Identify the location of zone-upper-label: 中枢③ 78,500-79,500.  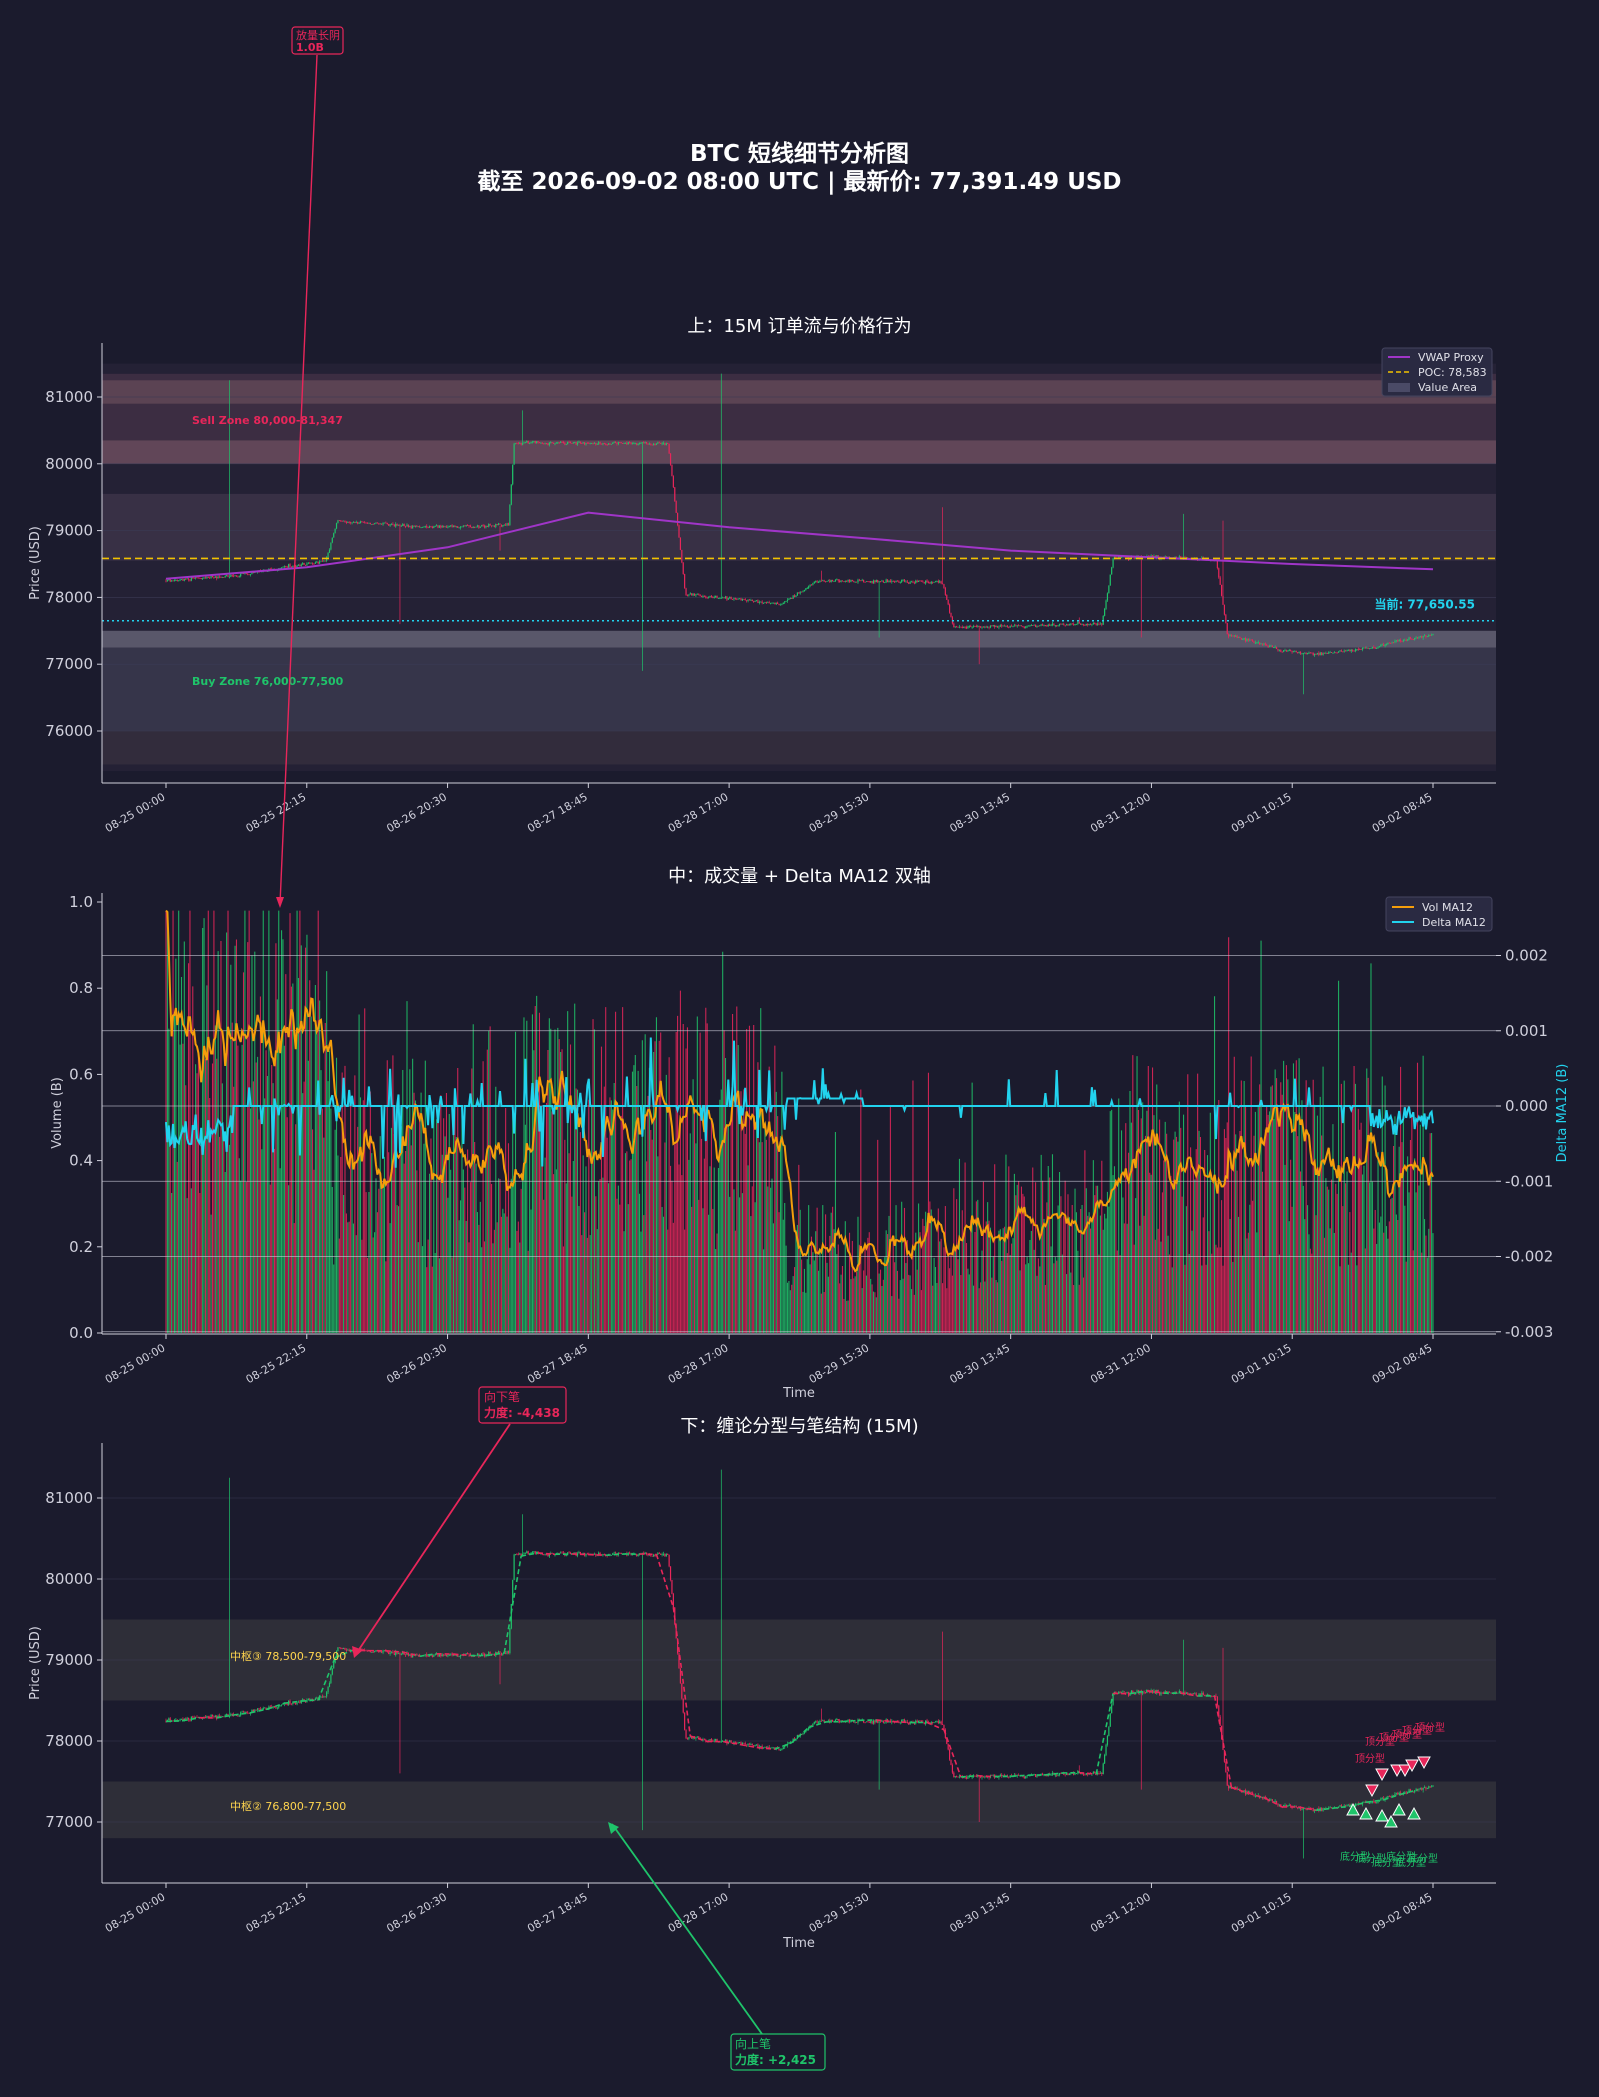
(288, 1656).